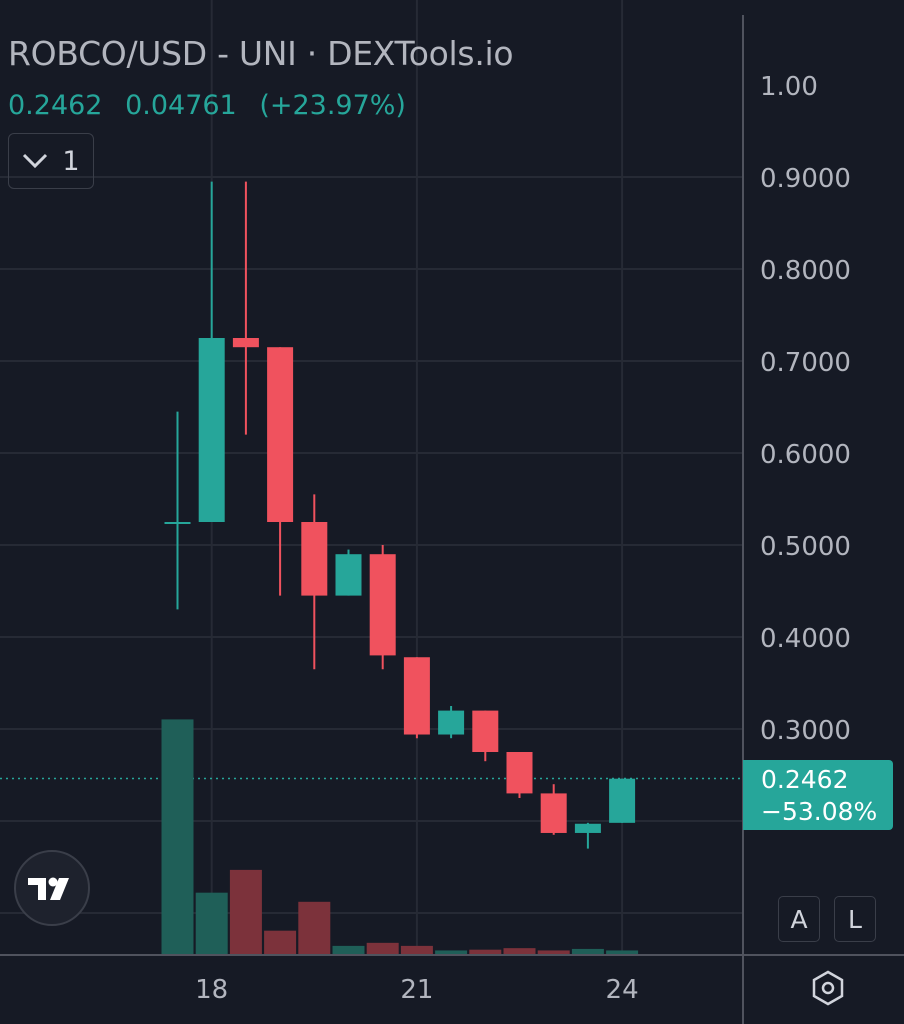  I want to click on hexagon-gear-icon, so click(828, 988).